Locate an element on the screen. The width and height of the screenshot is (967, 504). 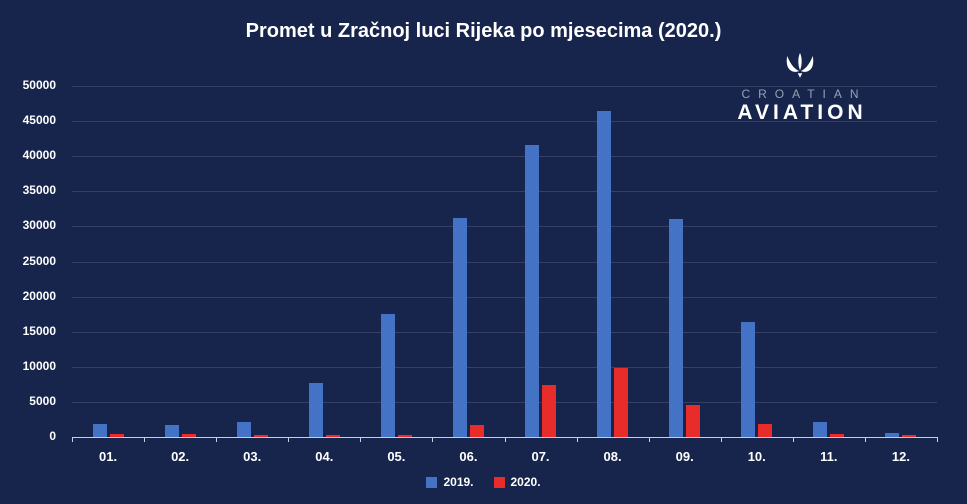
y-axis-tick-label: 25000 is located at coordinates (39, 260).